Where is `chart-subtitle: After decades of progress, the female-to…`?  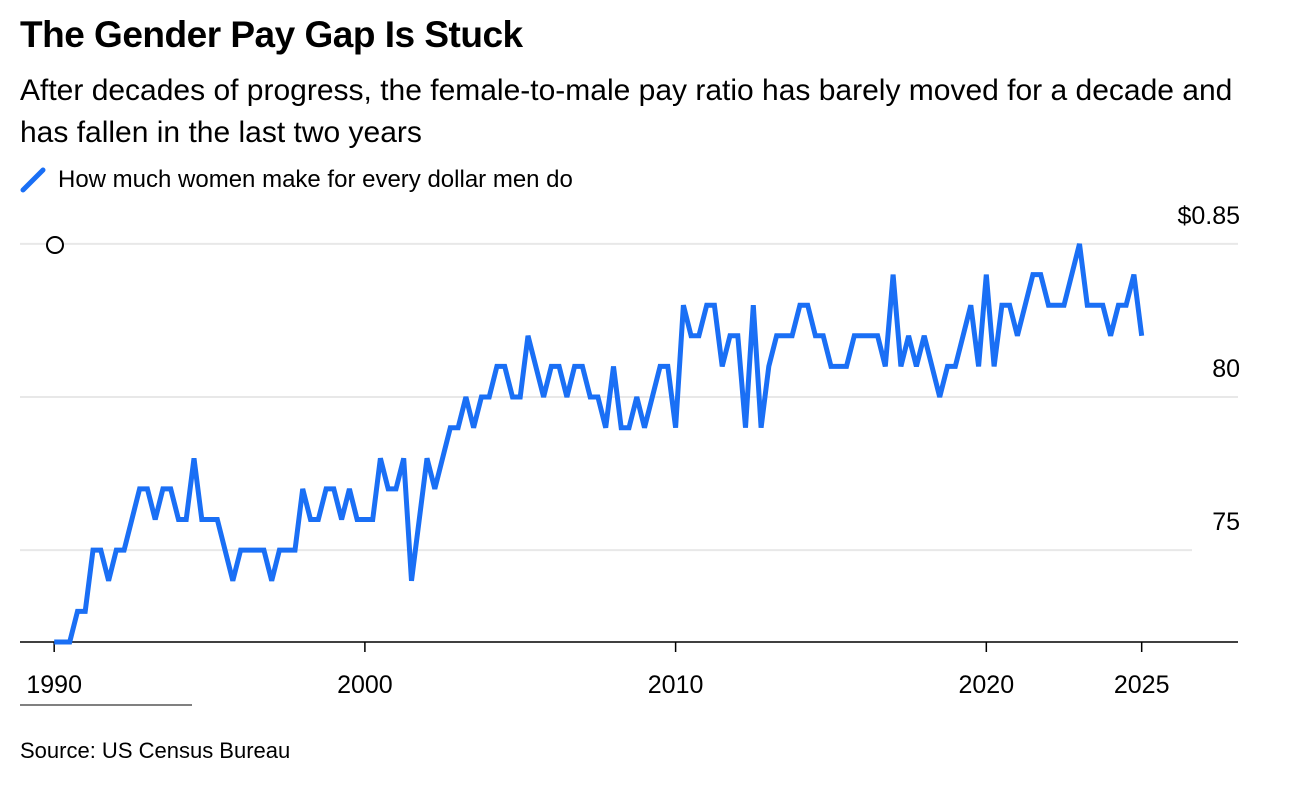
chart-subtitle: After decades of progress, the female-to… is located at coordinates (626, 111).